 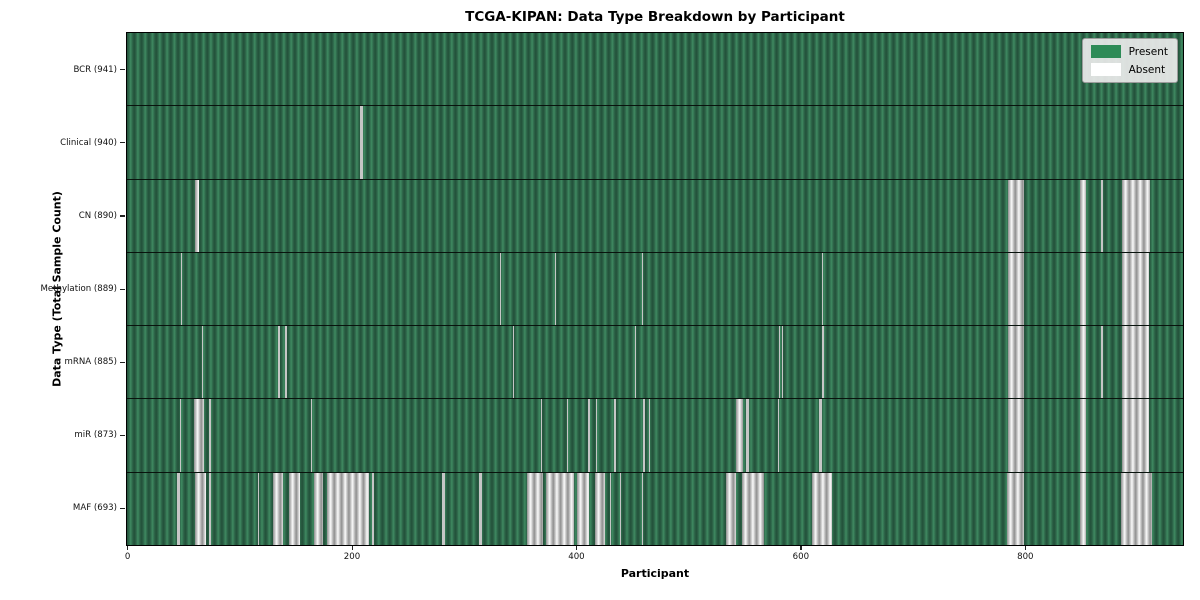 I want to click on y-tick-label: mRNA (885), so click(x=91, y=362).